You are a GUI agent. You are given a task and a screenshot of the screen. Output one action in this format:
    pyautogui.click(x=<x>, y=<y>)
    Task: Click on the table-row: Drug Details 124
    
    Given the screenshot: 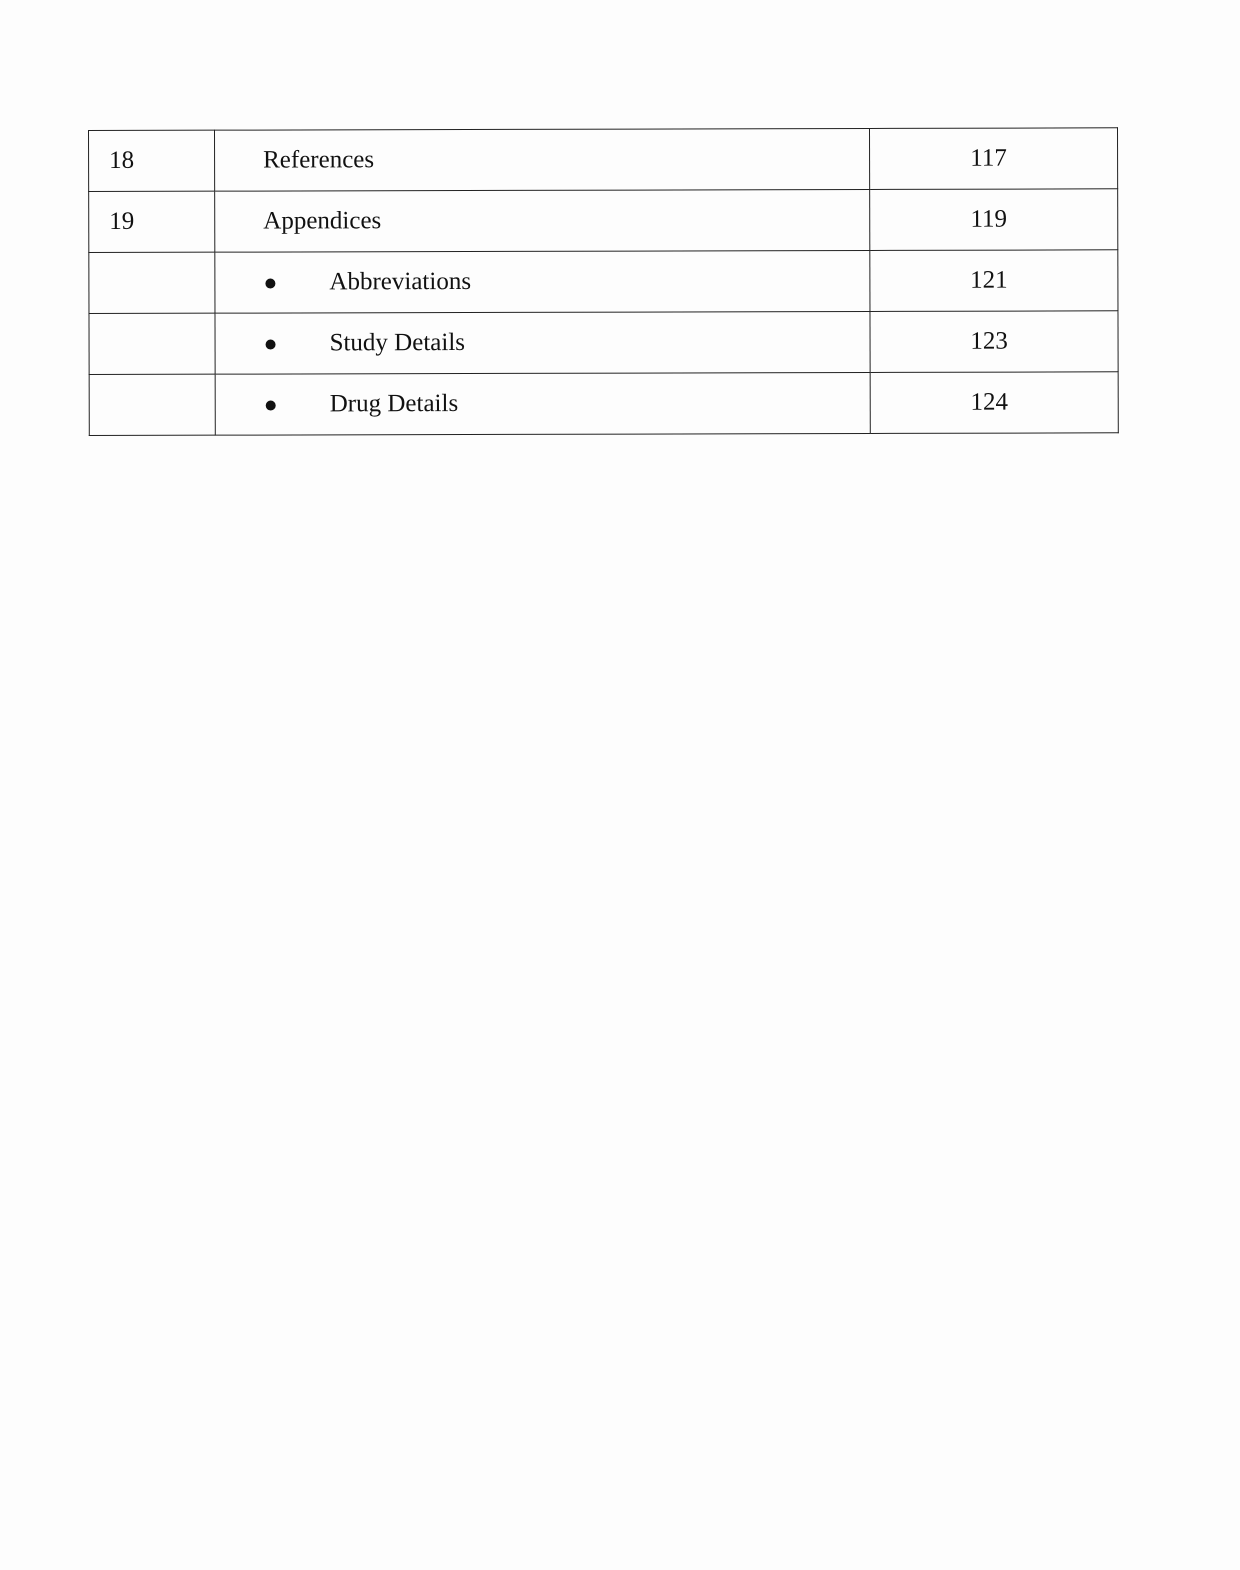 What is the action you would take?
    pyautogui.click(x=604, y=403)
    